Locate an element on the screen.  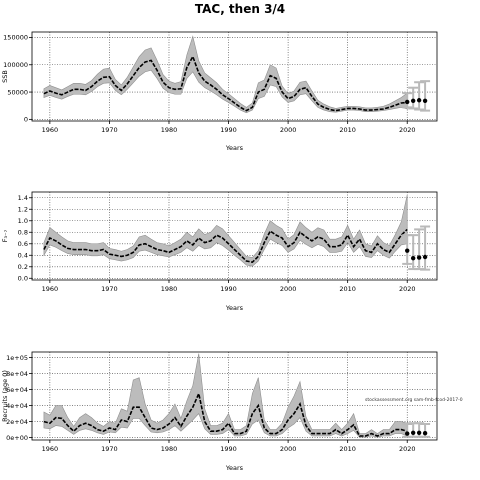
y-tick-label: 0.6 is located at coordinates (23, 244).